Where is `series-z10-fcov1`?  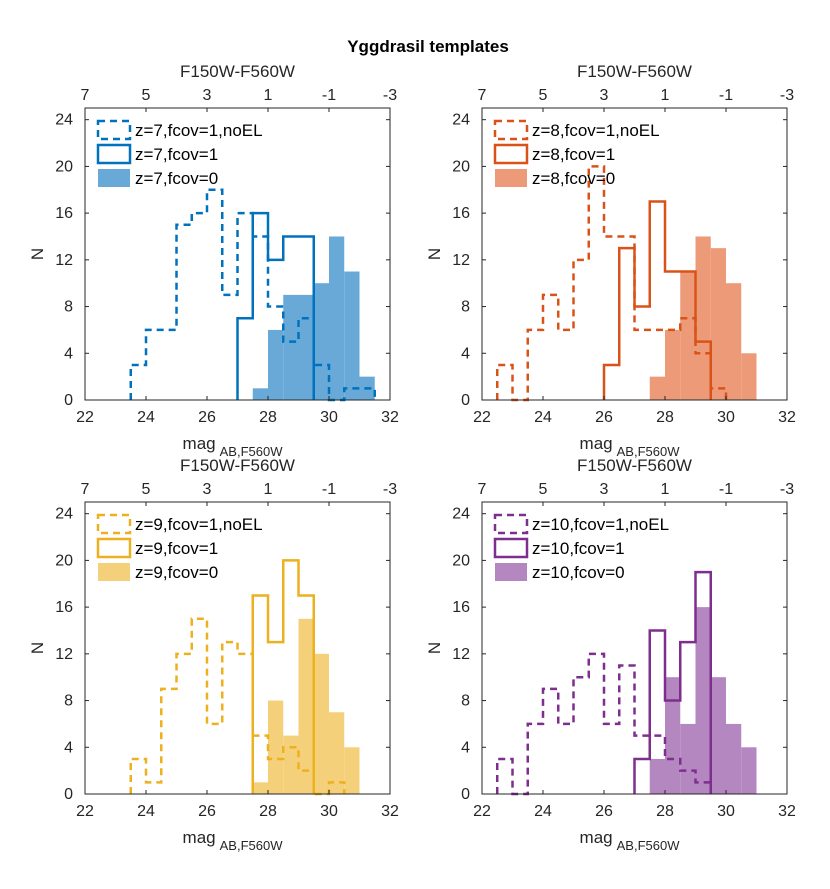 series-z10-fcov1 is located at coordinates (672, 682).